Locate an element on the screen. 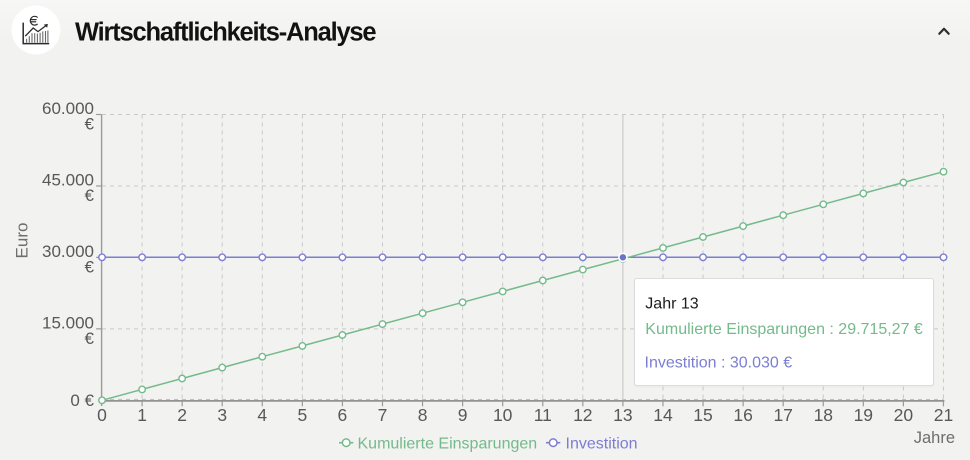 The width and height of the screenshot is (970, 460). svg-text: 60.000 is located at coordinates (68, 108).